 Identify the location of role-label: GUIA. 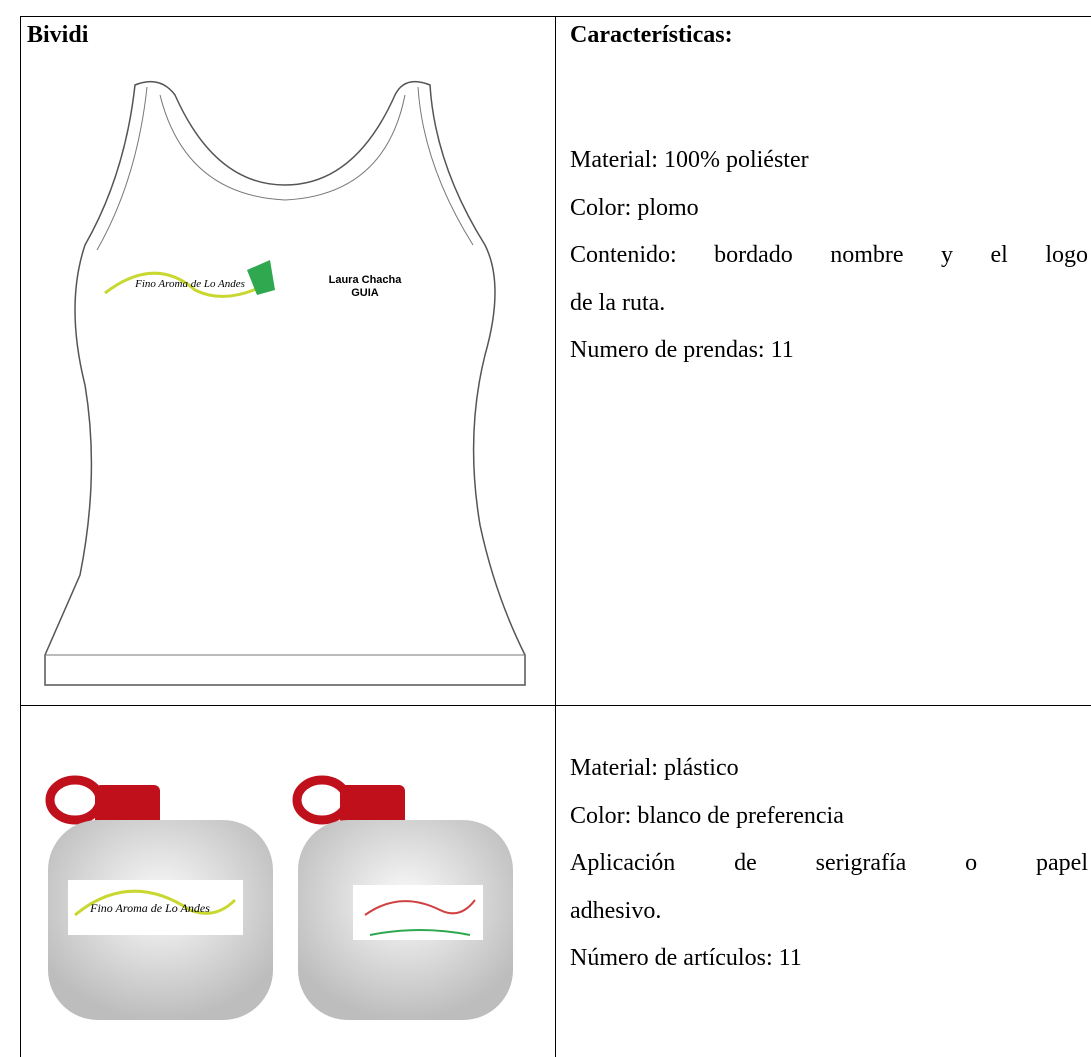
(365, 293).